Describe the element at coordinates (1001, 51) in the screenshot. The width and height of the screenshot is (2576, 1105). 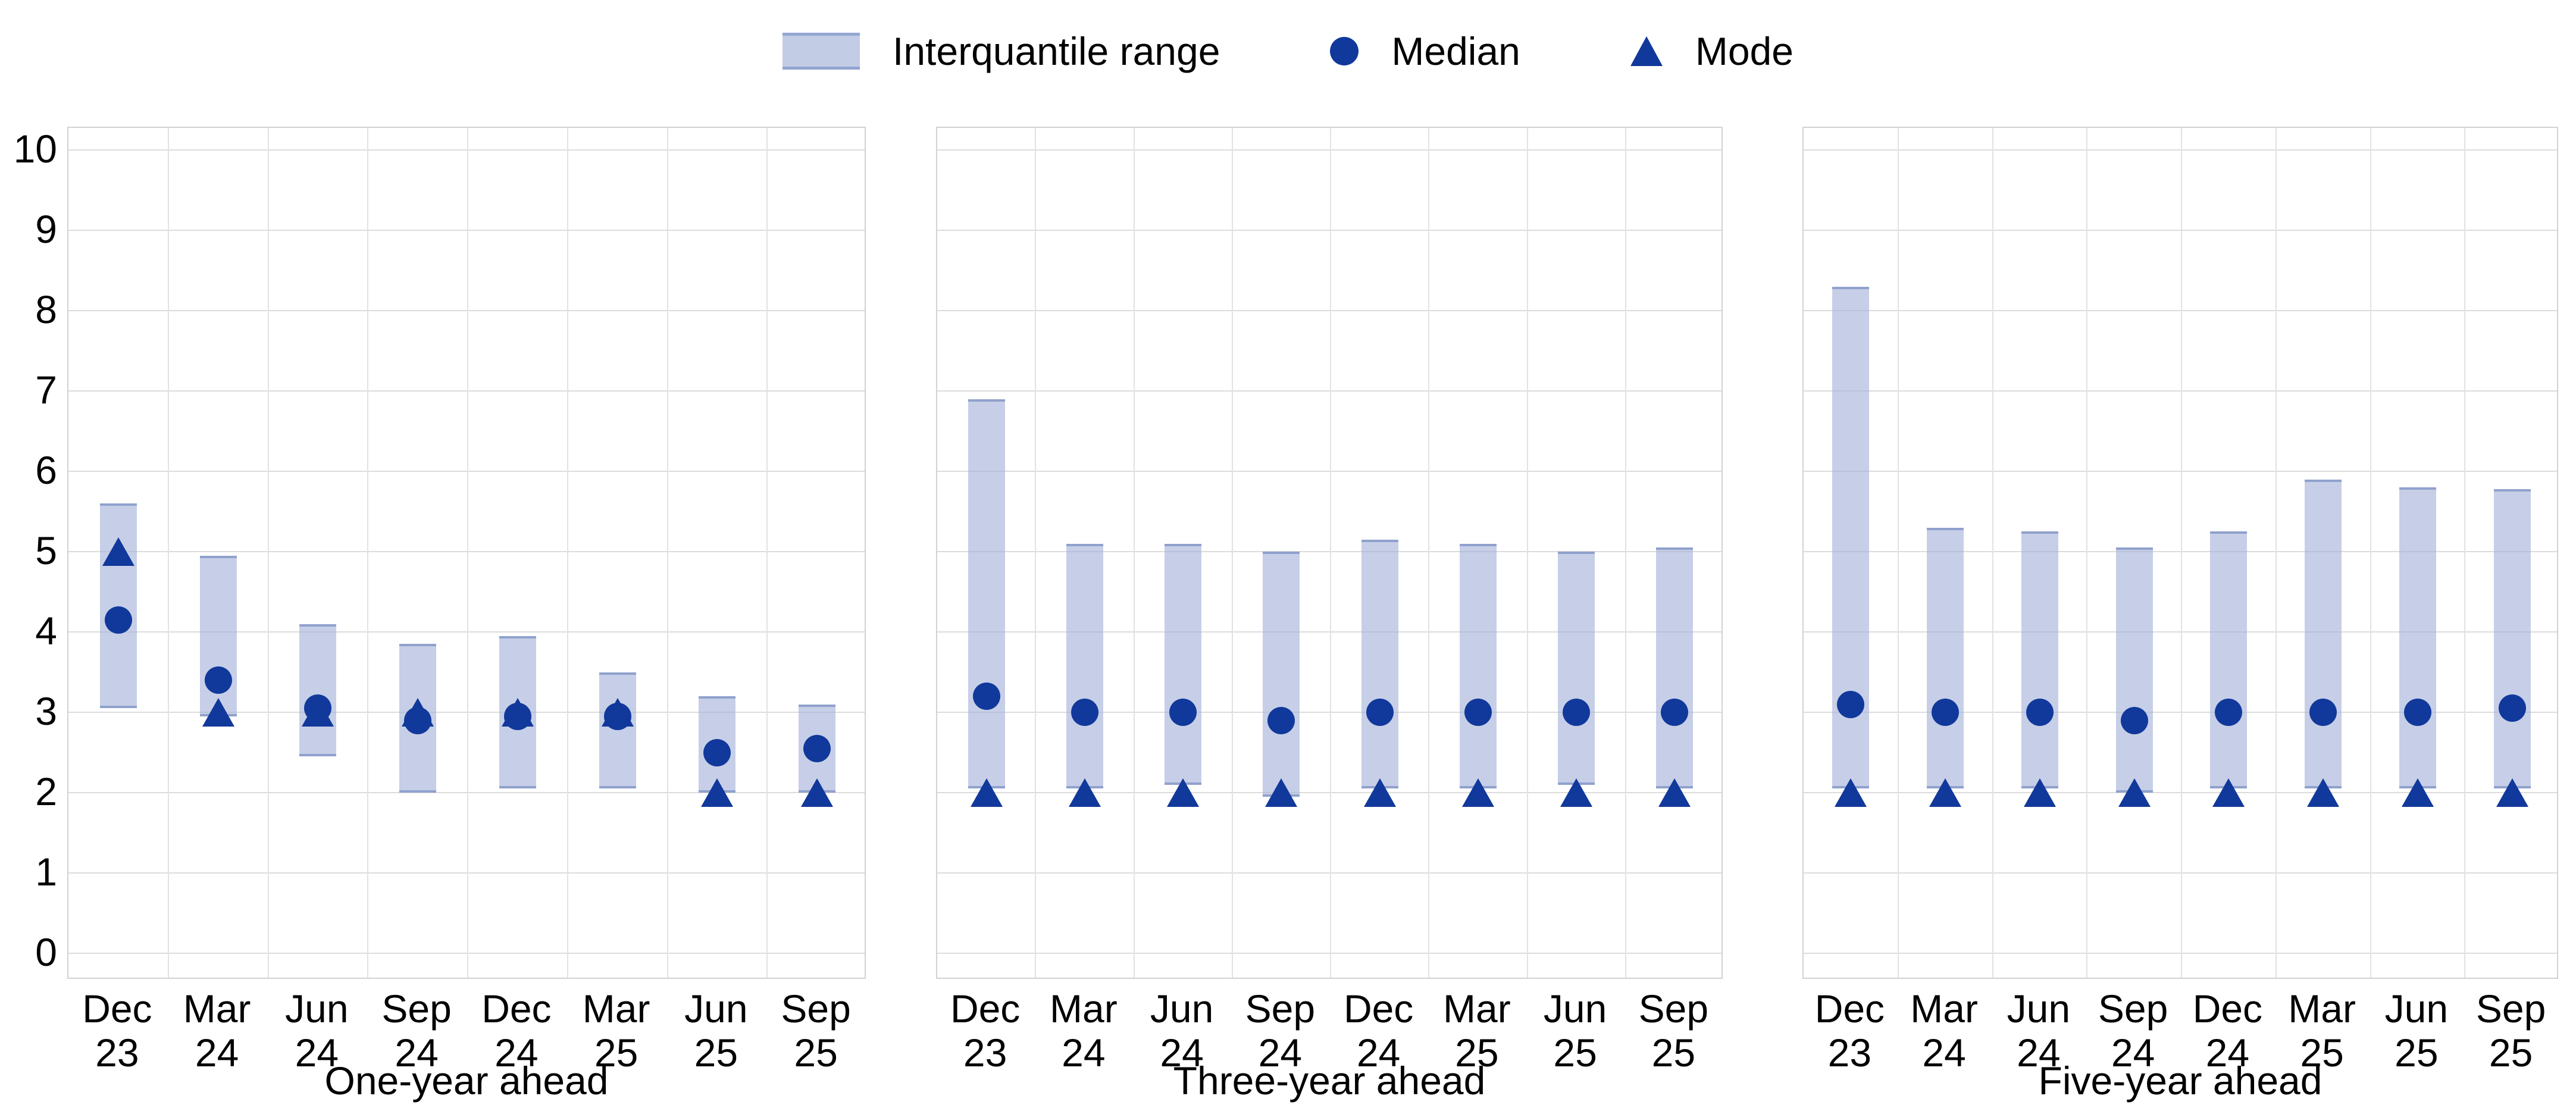
I see `legend-item-interquantile-range: Interquantile range` at that location.